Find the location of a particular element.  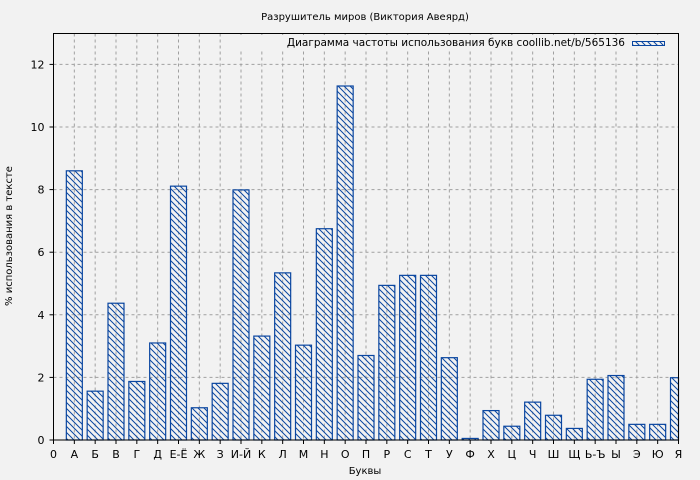

svg-text: З is located at coordinates (220, 454).